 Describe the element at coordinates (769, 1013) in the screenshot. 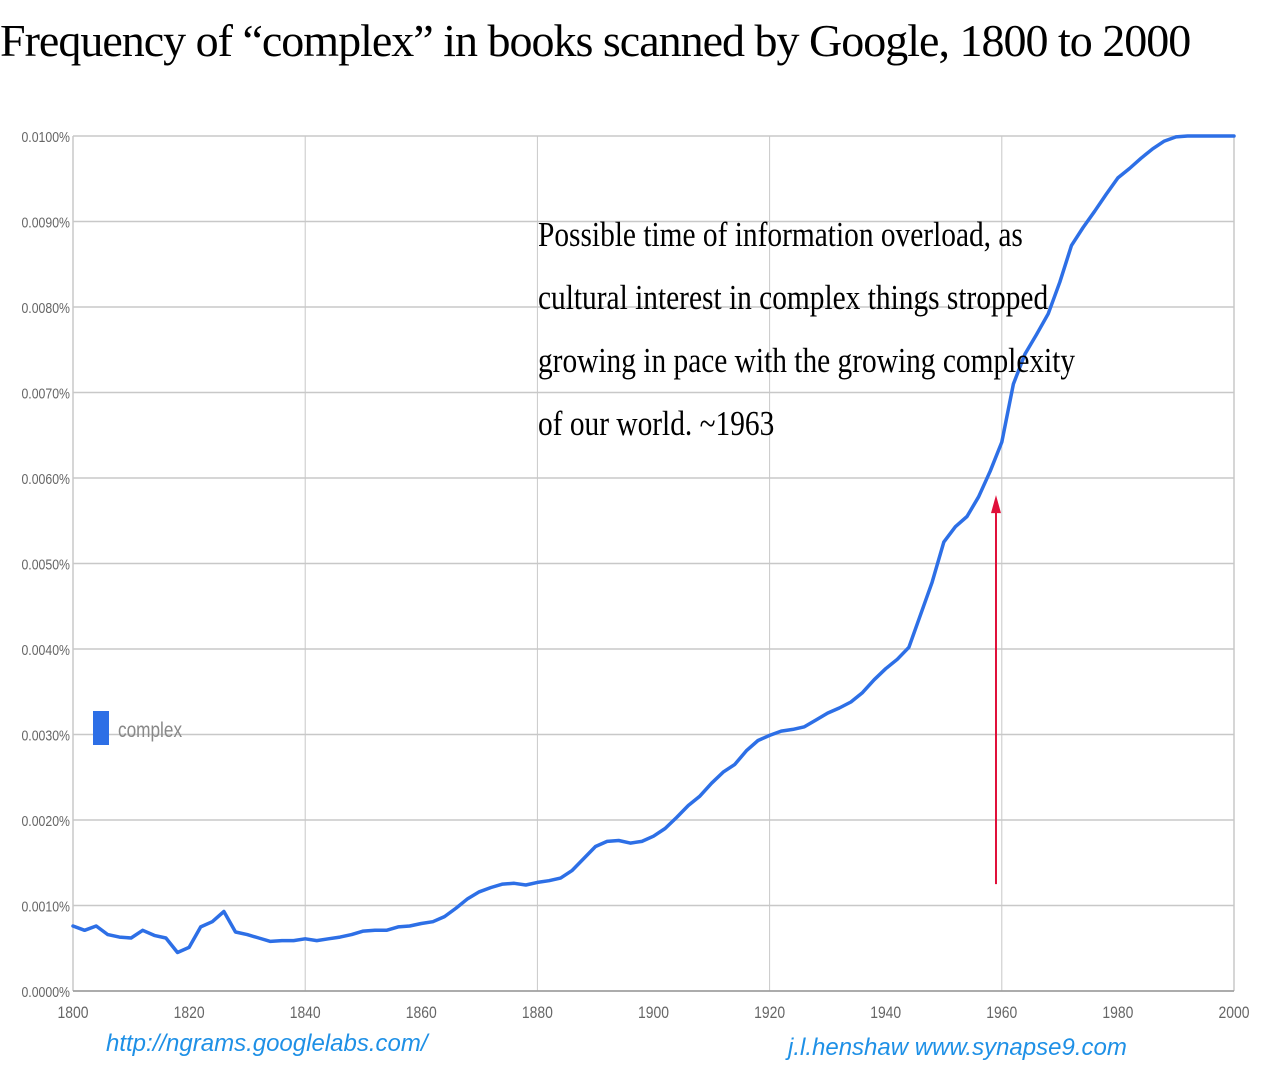

I see `x-tick-label: 1920` at that location.